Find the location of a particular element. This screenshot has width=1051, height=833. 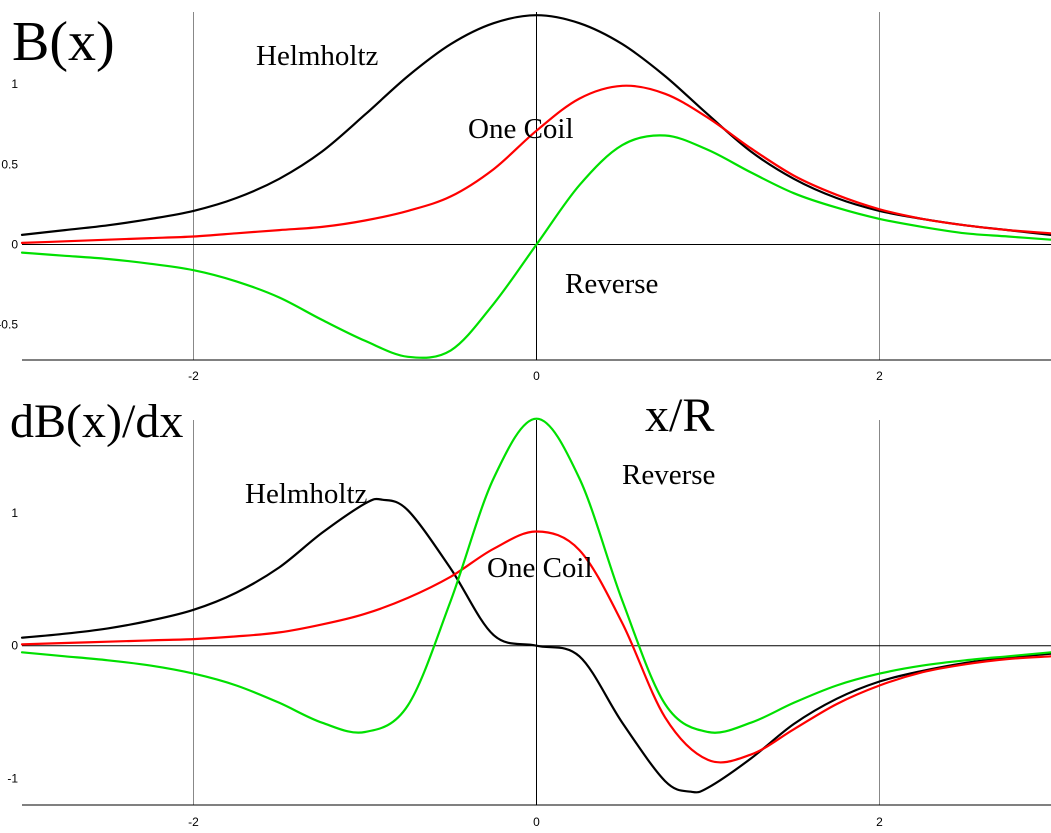

bottom-x-tick-label: 0 is located at coordinates (536, 822).